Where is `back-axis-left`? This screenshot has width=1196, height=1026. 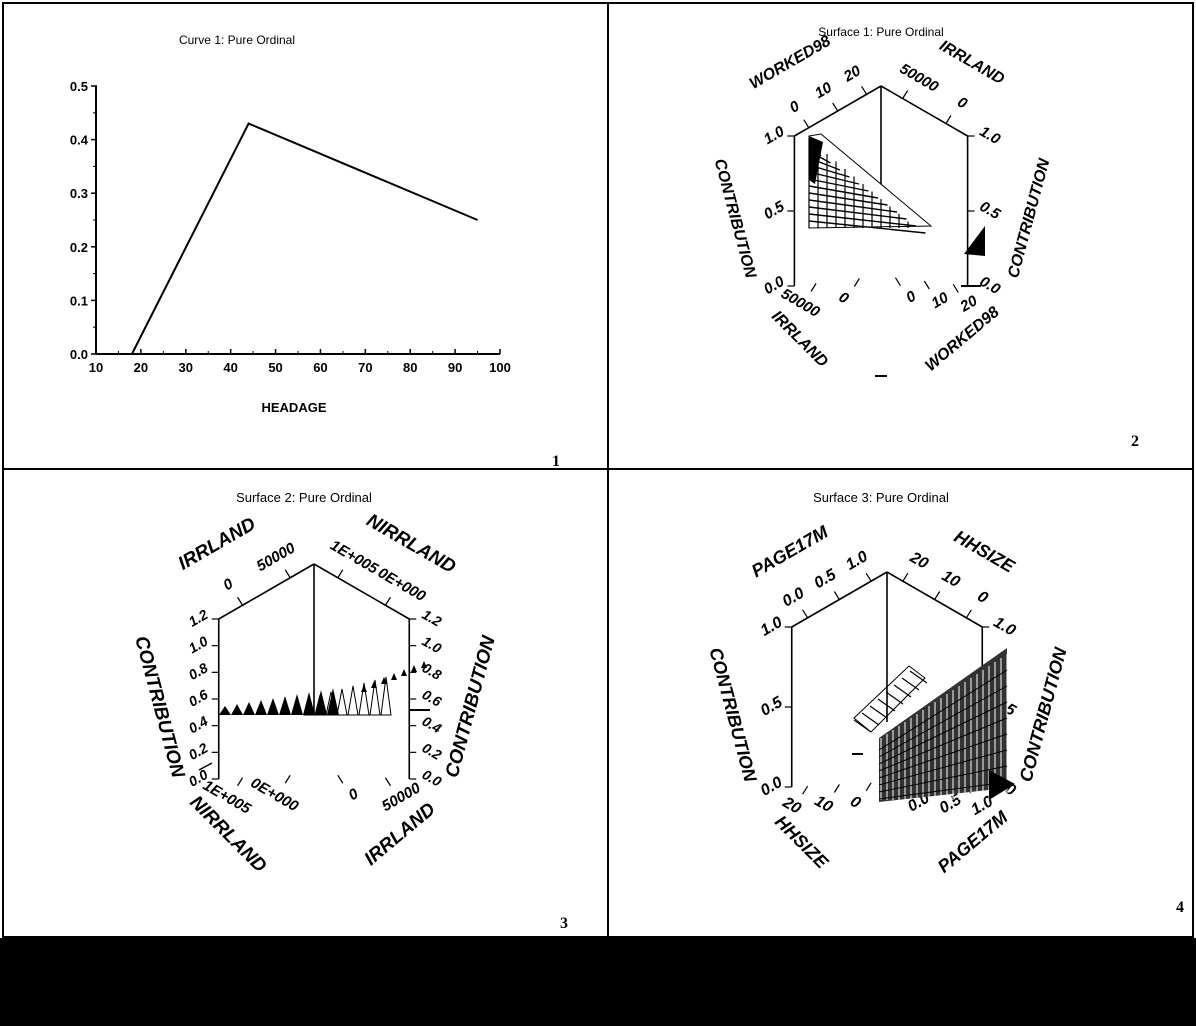
back-axis-left is located at coordinates (837, 111).